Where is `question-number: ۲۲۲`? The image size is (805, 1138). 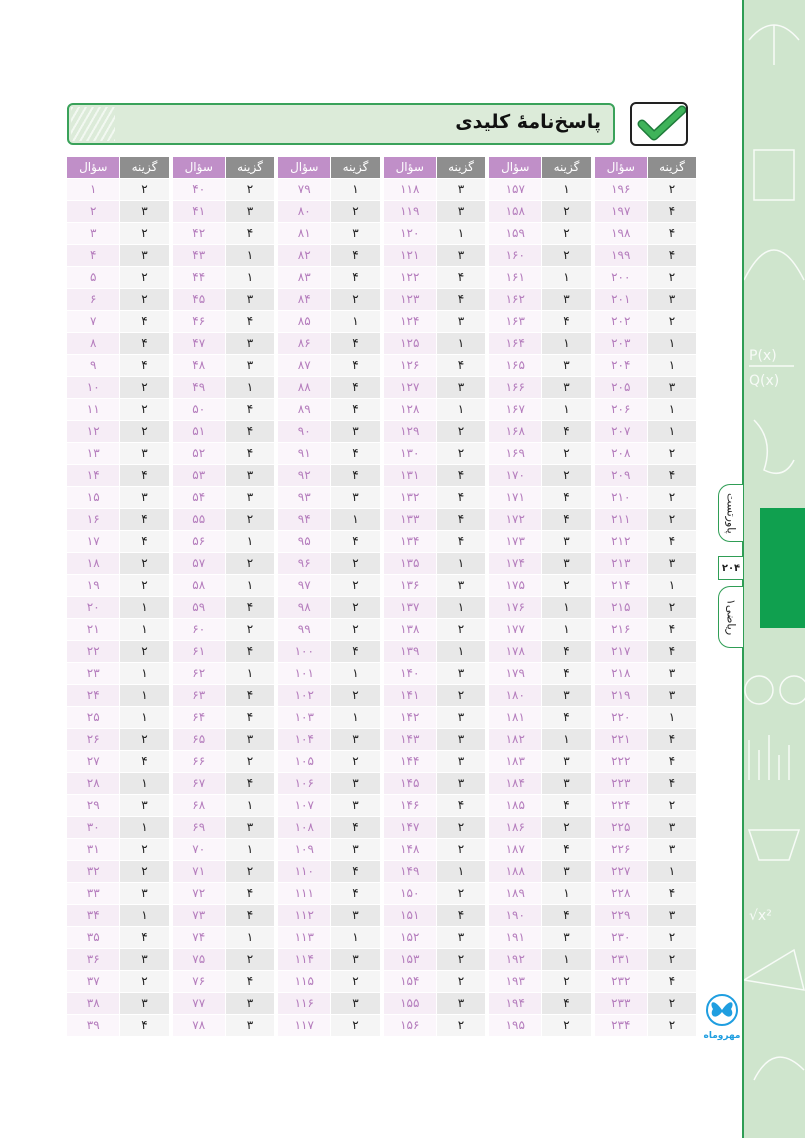 question-number: ۲۲۲ is located at coordinates (620, 761).